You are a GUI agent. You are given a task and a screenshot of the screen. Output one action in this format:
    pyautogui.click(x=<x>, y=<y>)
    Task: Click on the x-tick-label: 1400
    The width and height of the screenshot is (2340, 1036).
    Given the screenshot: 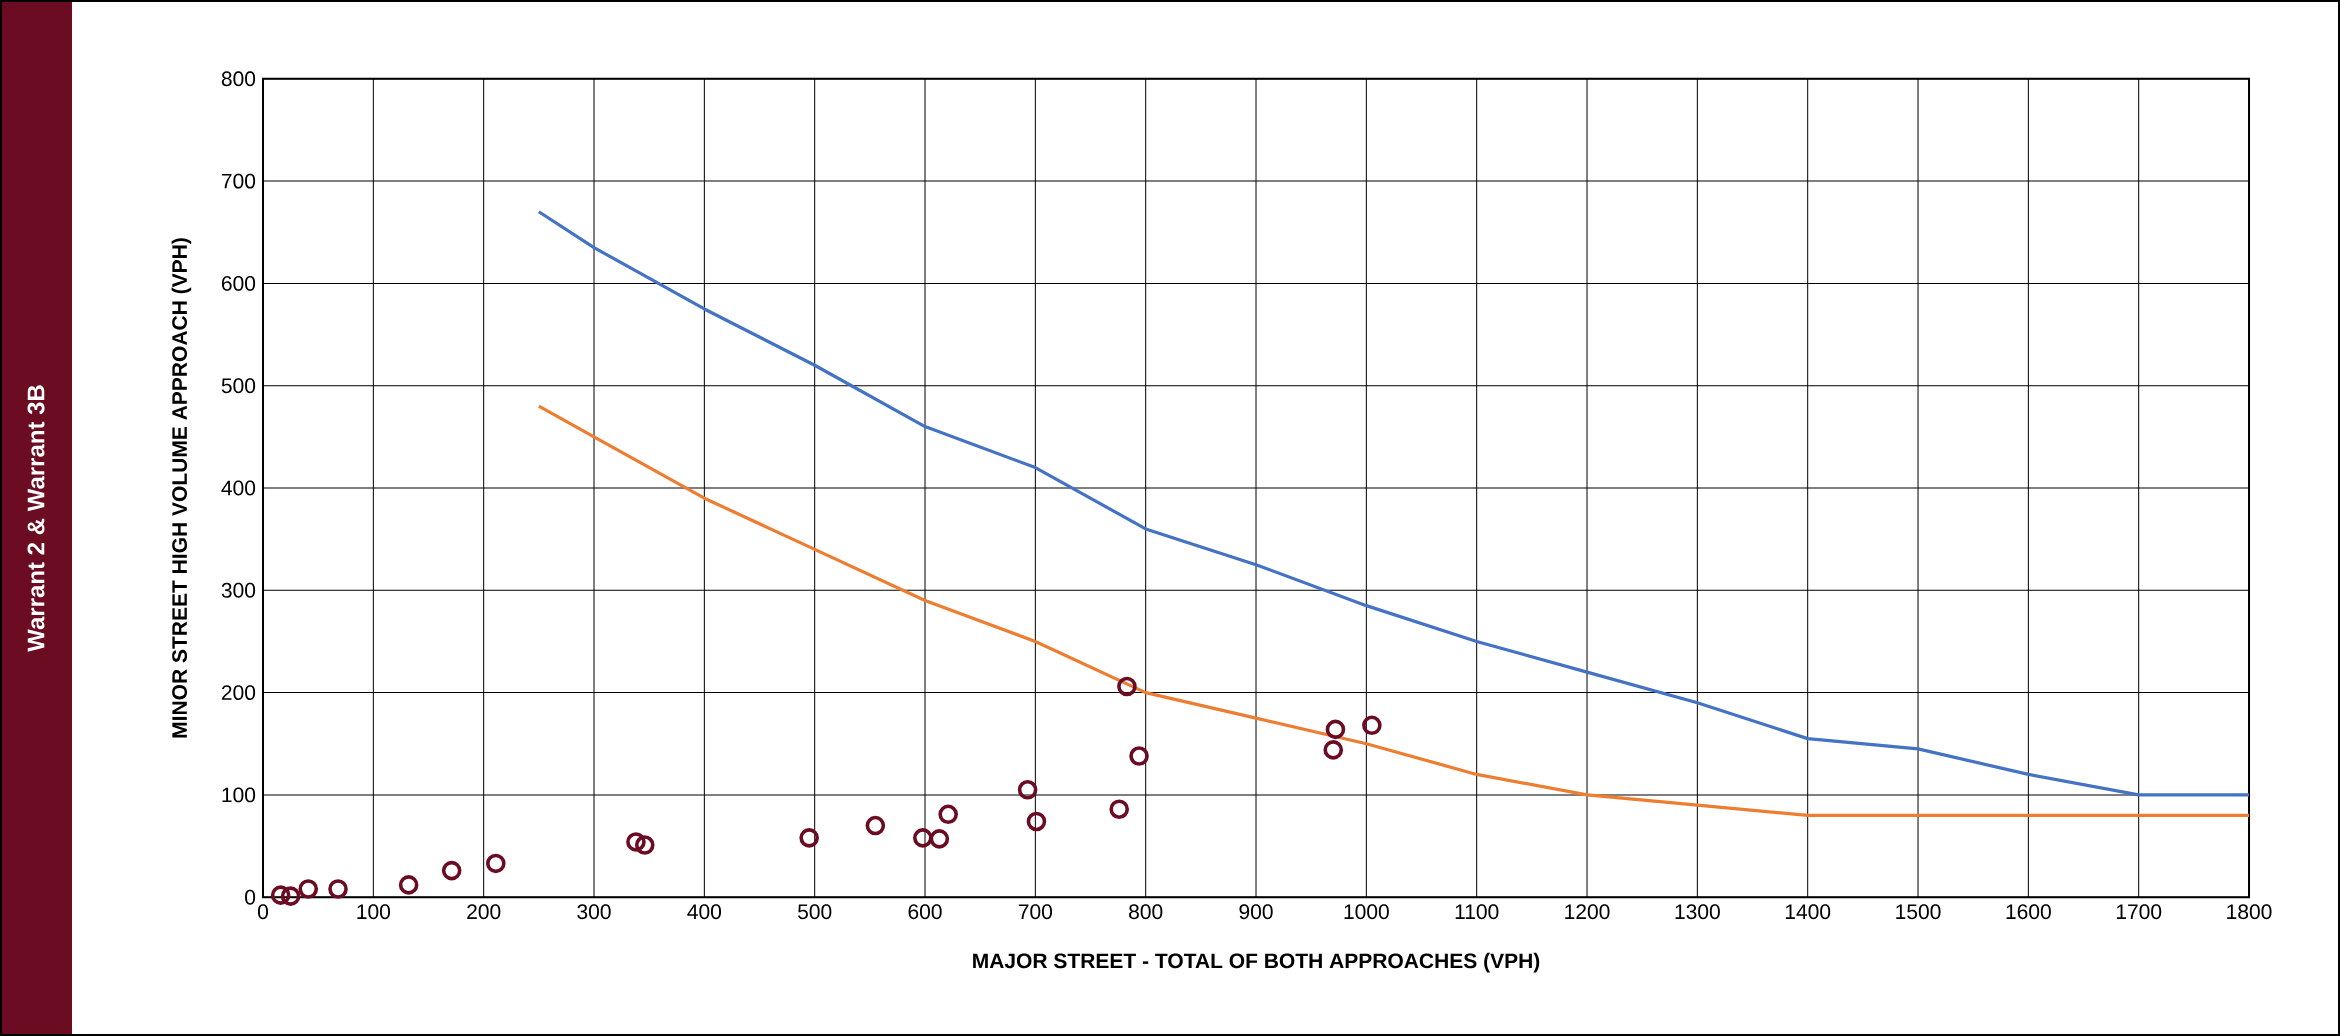 What is the action you would take?
    pyautogui.click(x=1808, y=912)
    